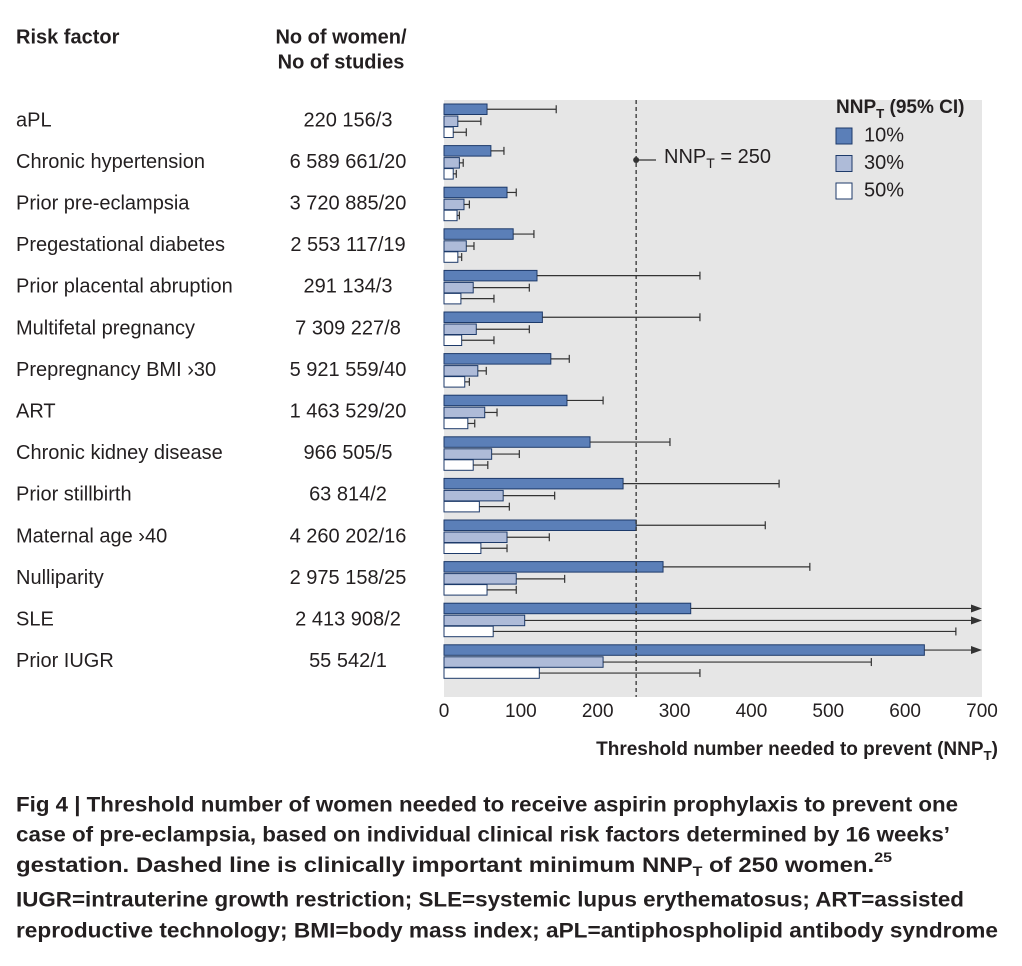 The height and width of the screenshot is (966, 1022). What do you see at coordinates (521, 711) in the screenshot?
I see `x-tick-label: 100` at bounding box center [521, 711].